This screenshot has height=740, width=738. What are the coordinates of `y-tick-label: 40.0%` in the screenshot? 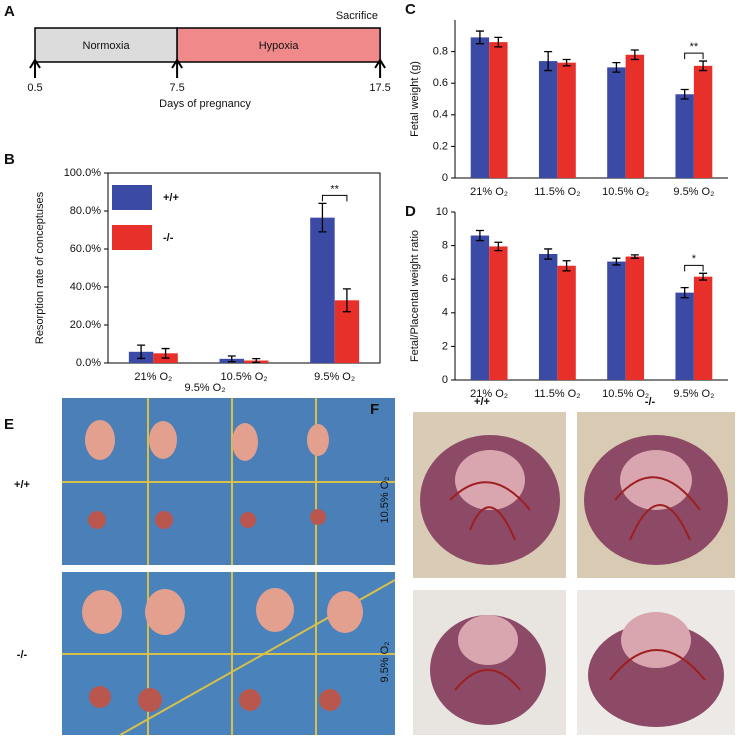 It's located at (85, 287).